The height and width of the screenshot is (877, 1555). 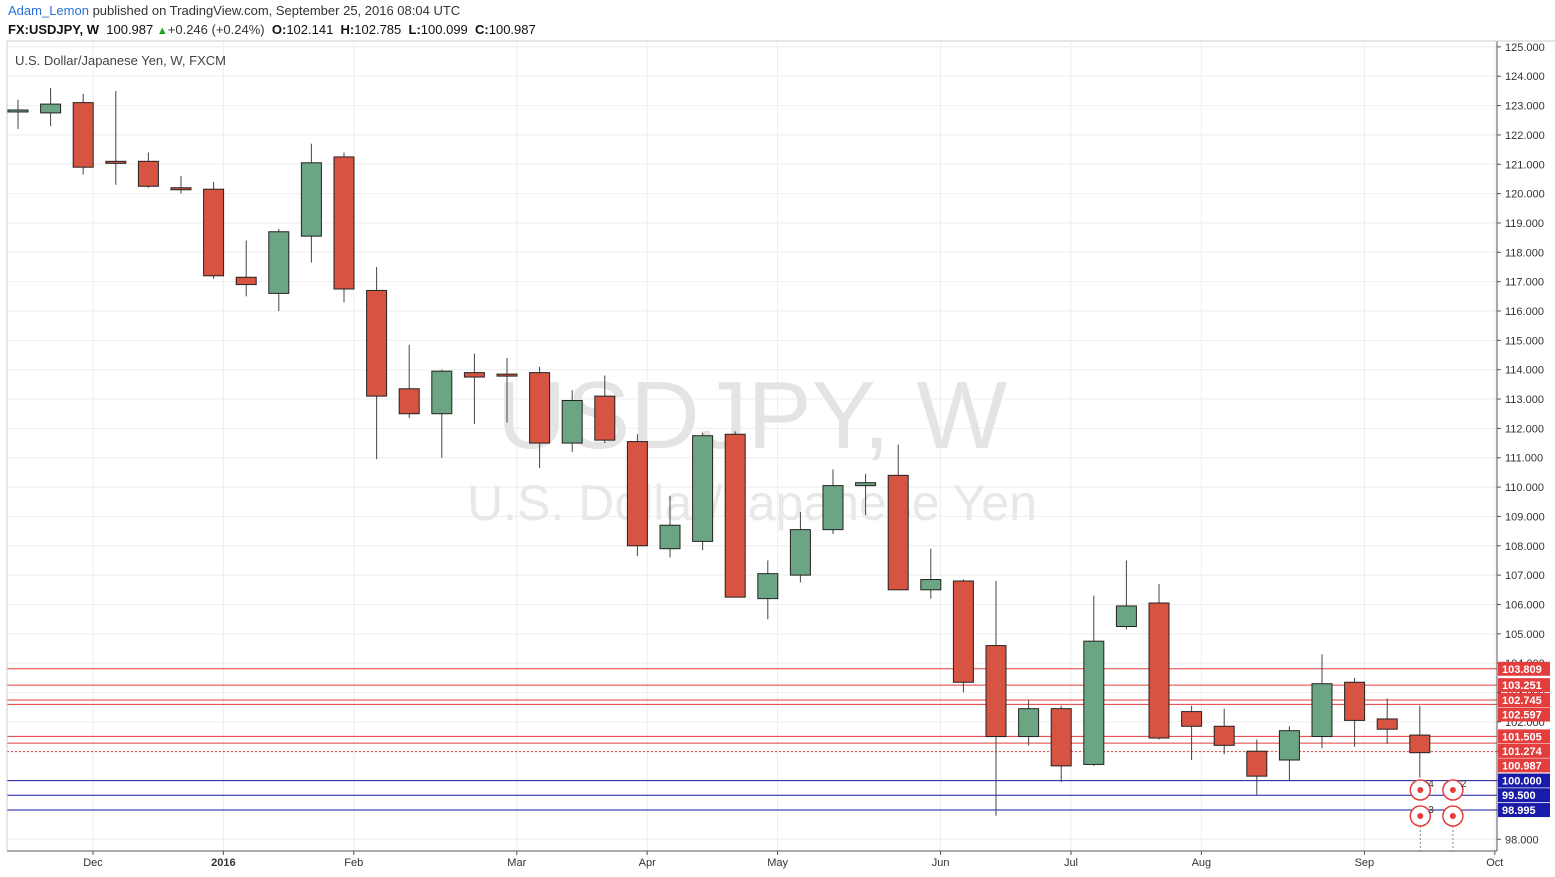 What do you see at coordinates (777, 863) in the screenshot?
I see `x-tick-label: May` at bounding box center [777, 863].